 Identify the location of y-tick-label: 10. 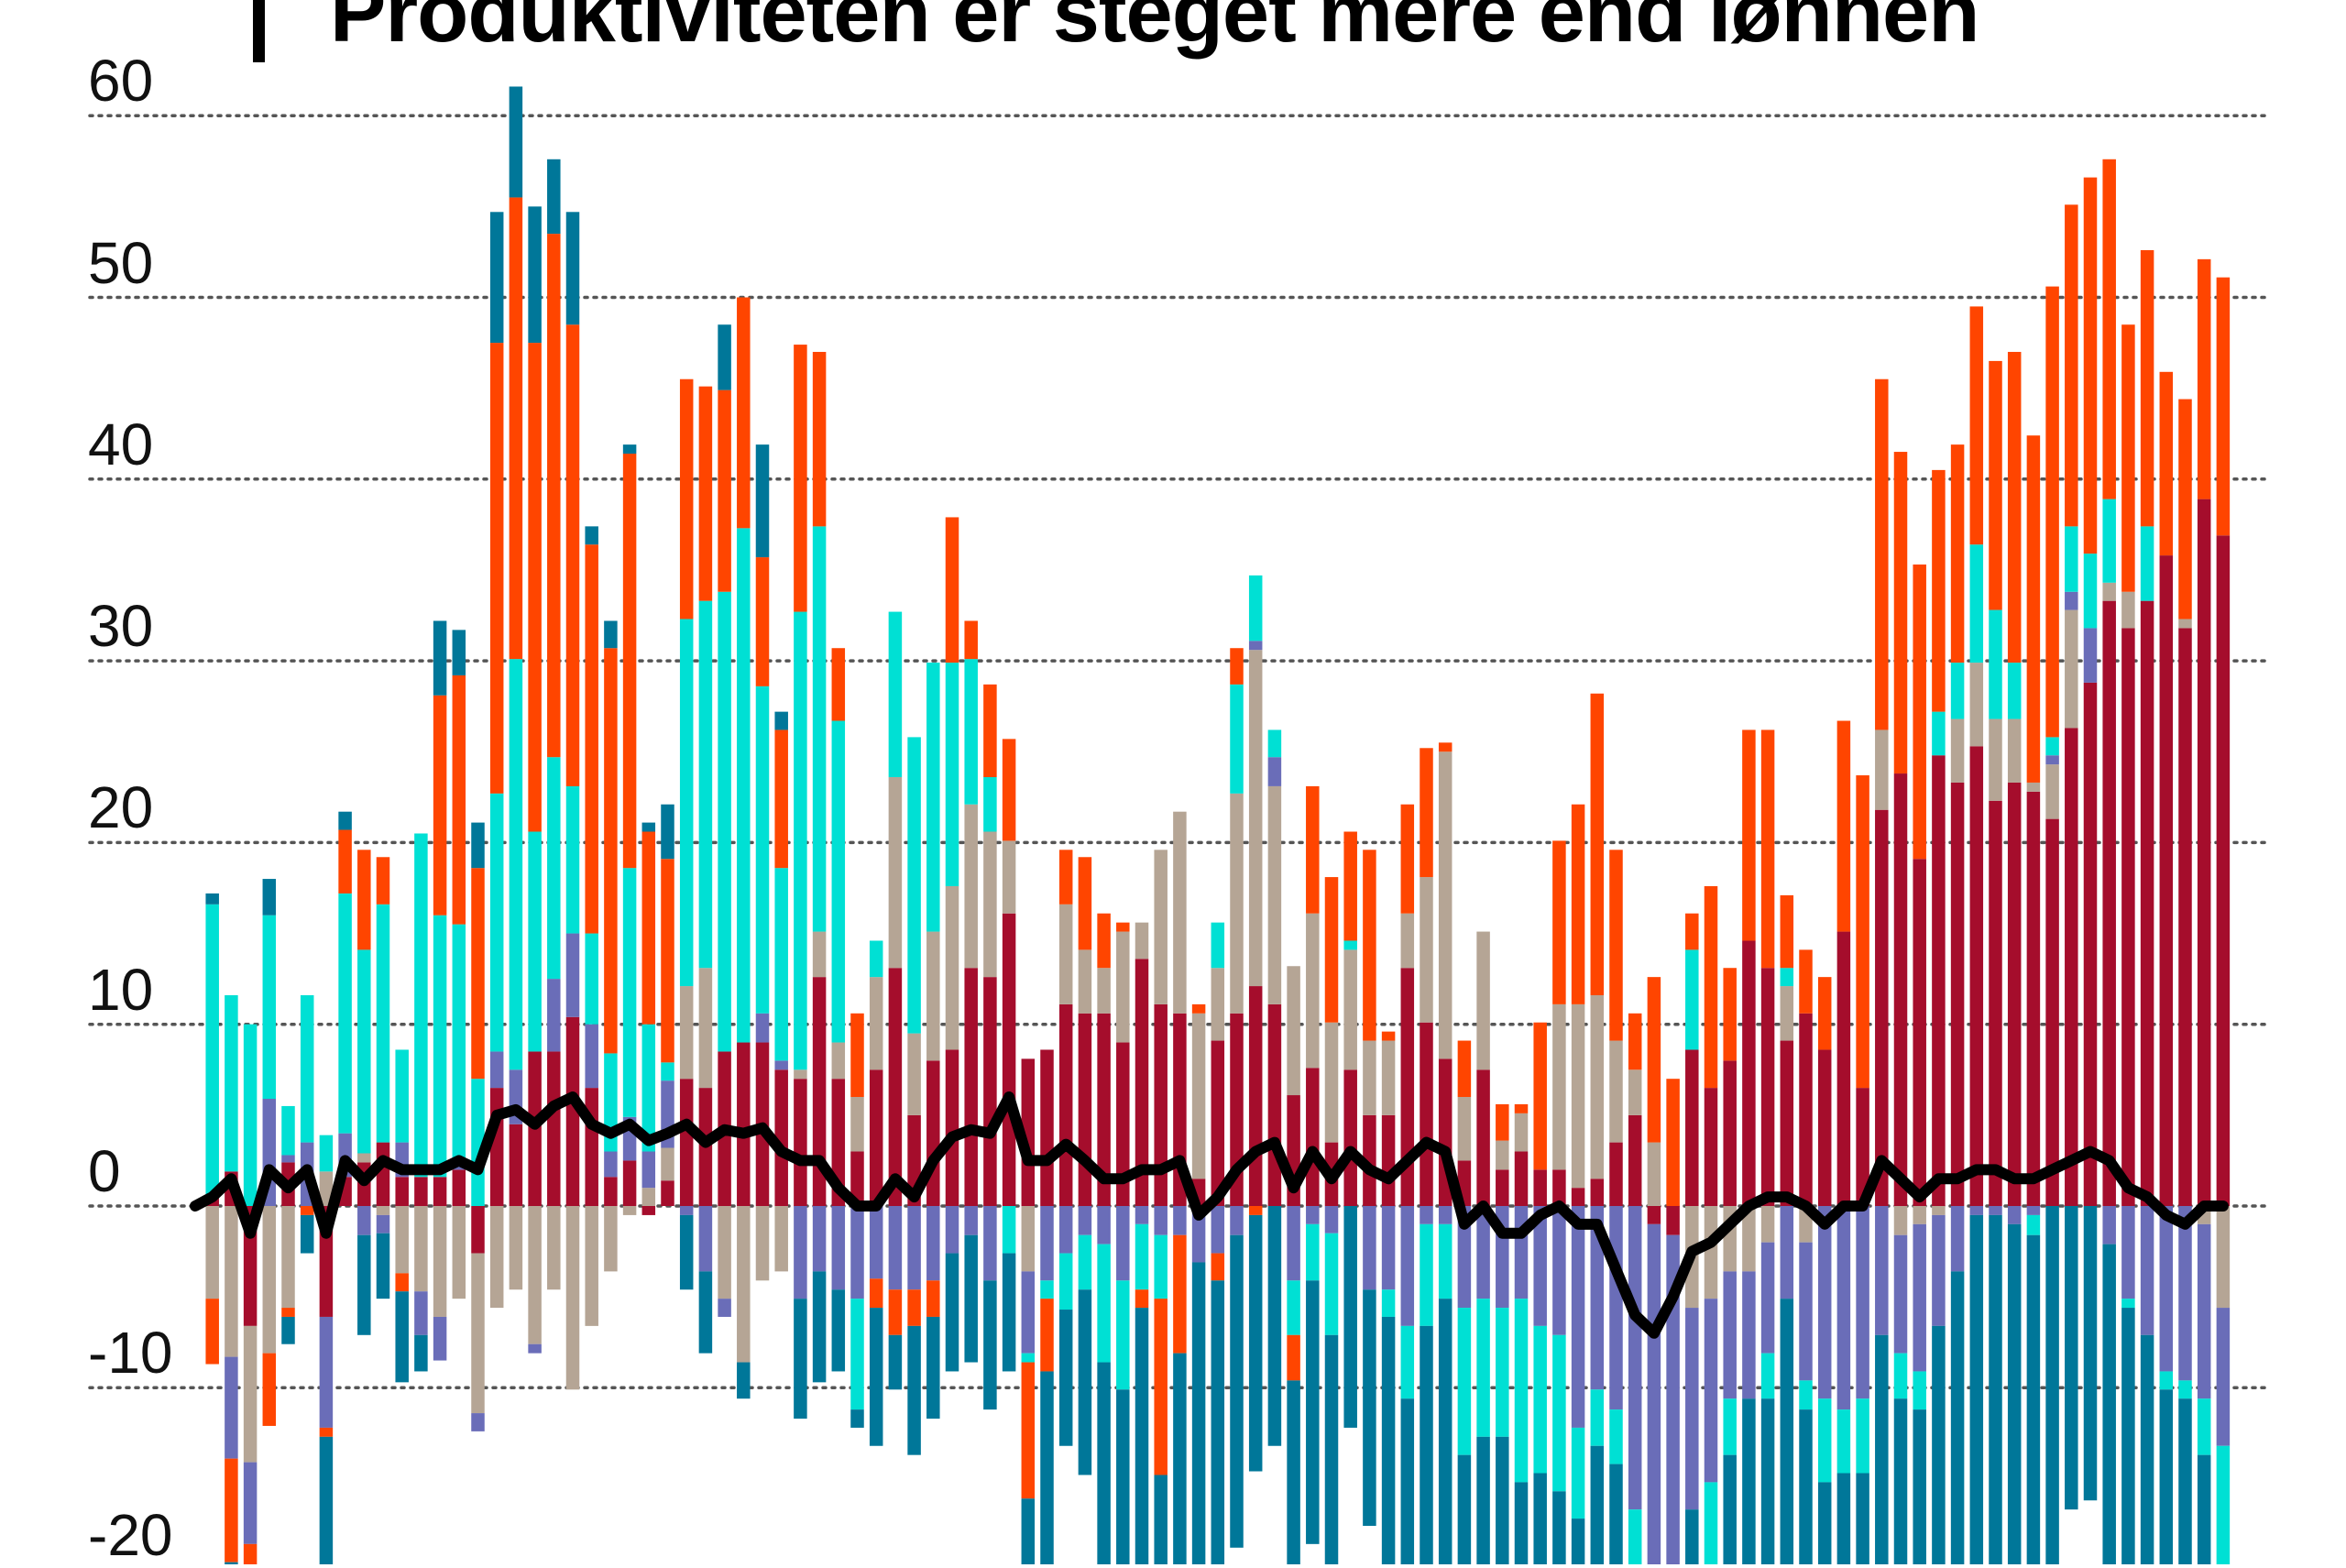
(121, 989).